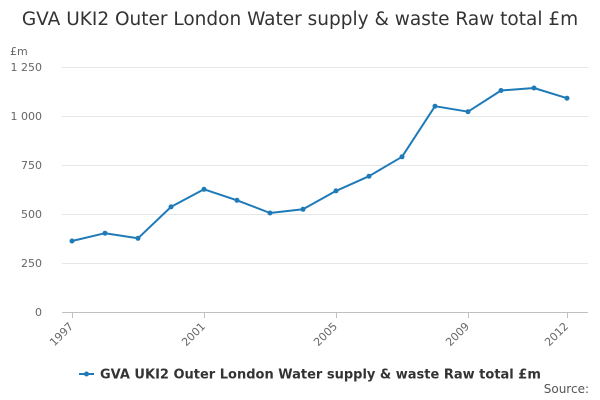  What do you see at coordinates (27, 190) in the screenshot?
I see `y-axis: 0 250 500 750 1 000 1 250` at bounding box center [27, 190].